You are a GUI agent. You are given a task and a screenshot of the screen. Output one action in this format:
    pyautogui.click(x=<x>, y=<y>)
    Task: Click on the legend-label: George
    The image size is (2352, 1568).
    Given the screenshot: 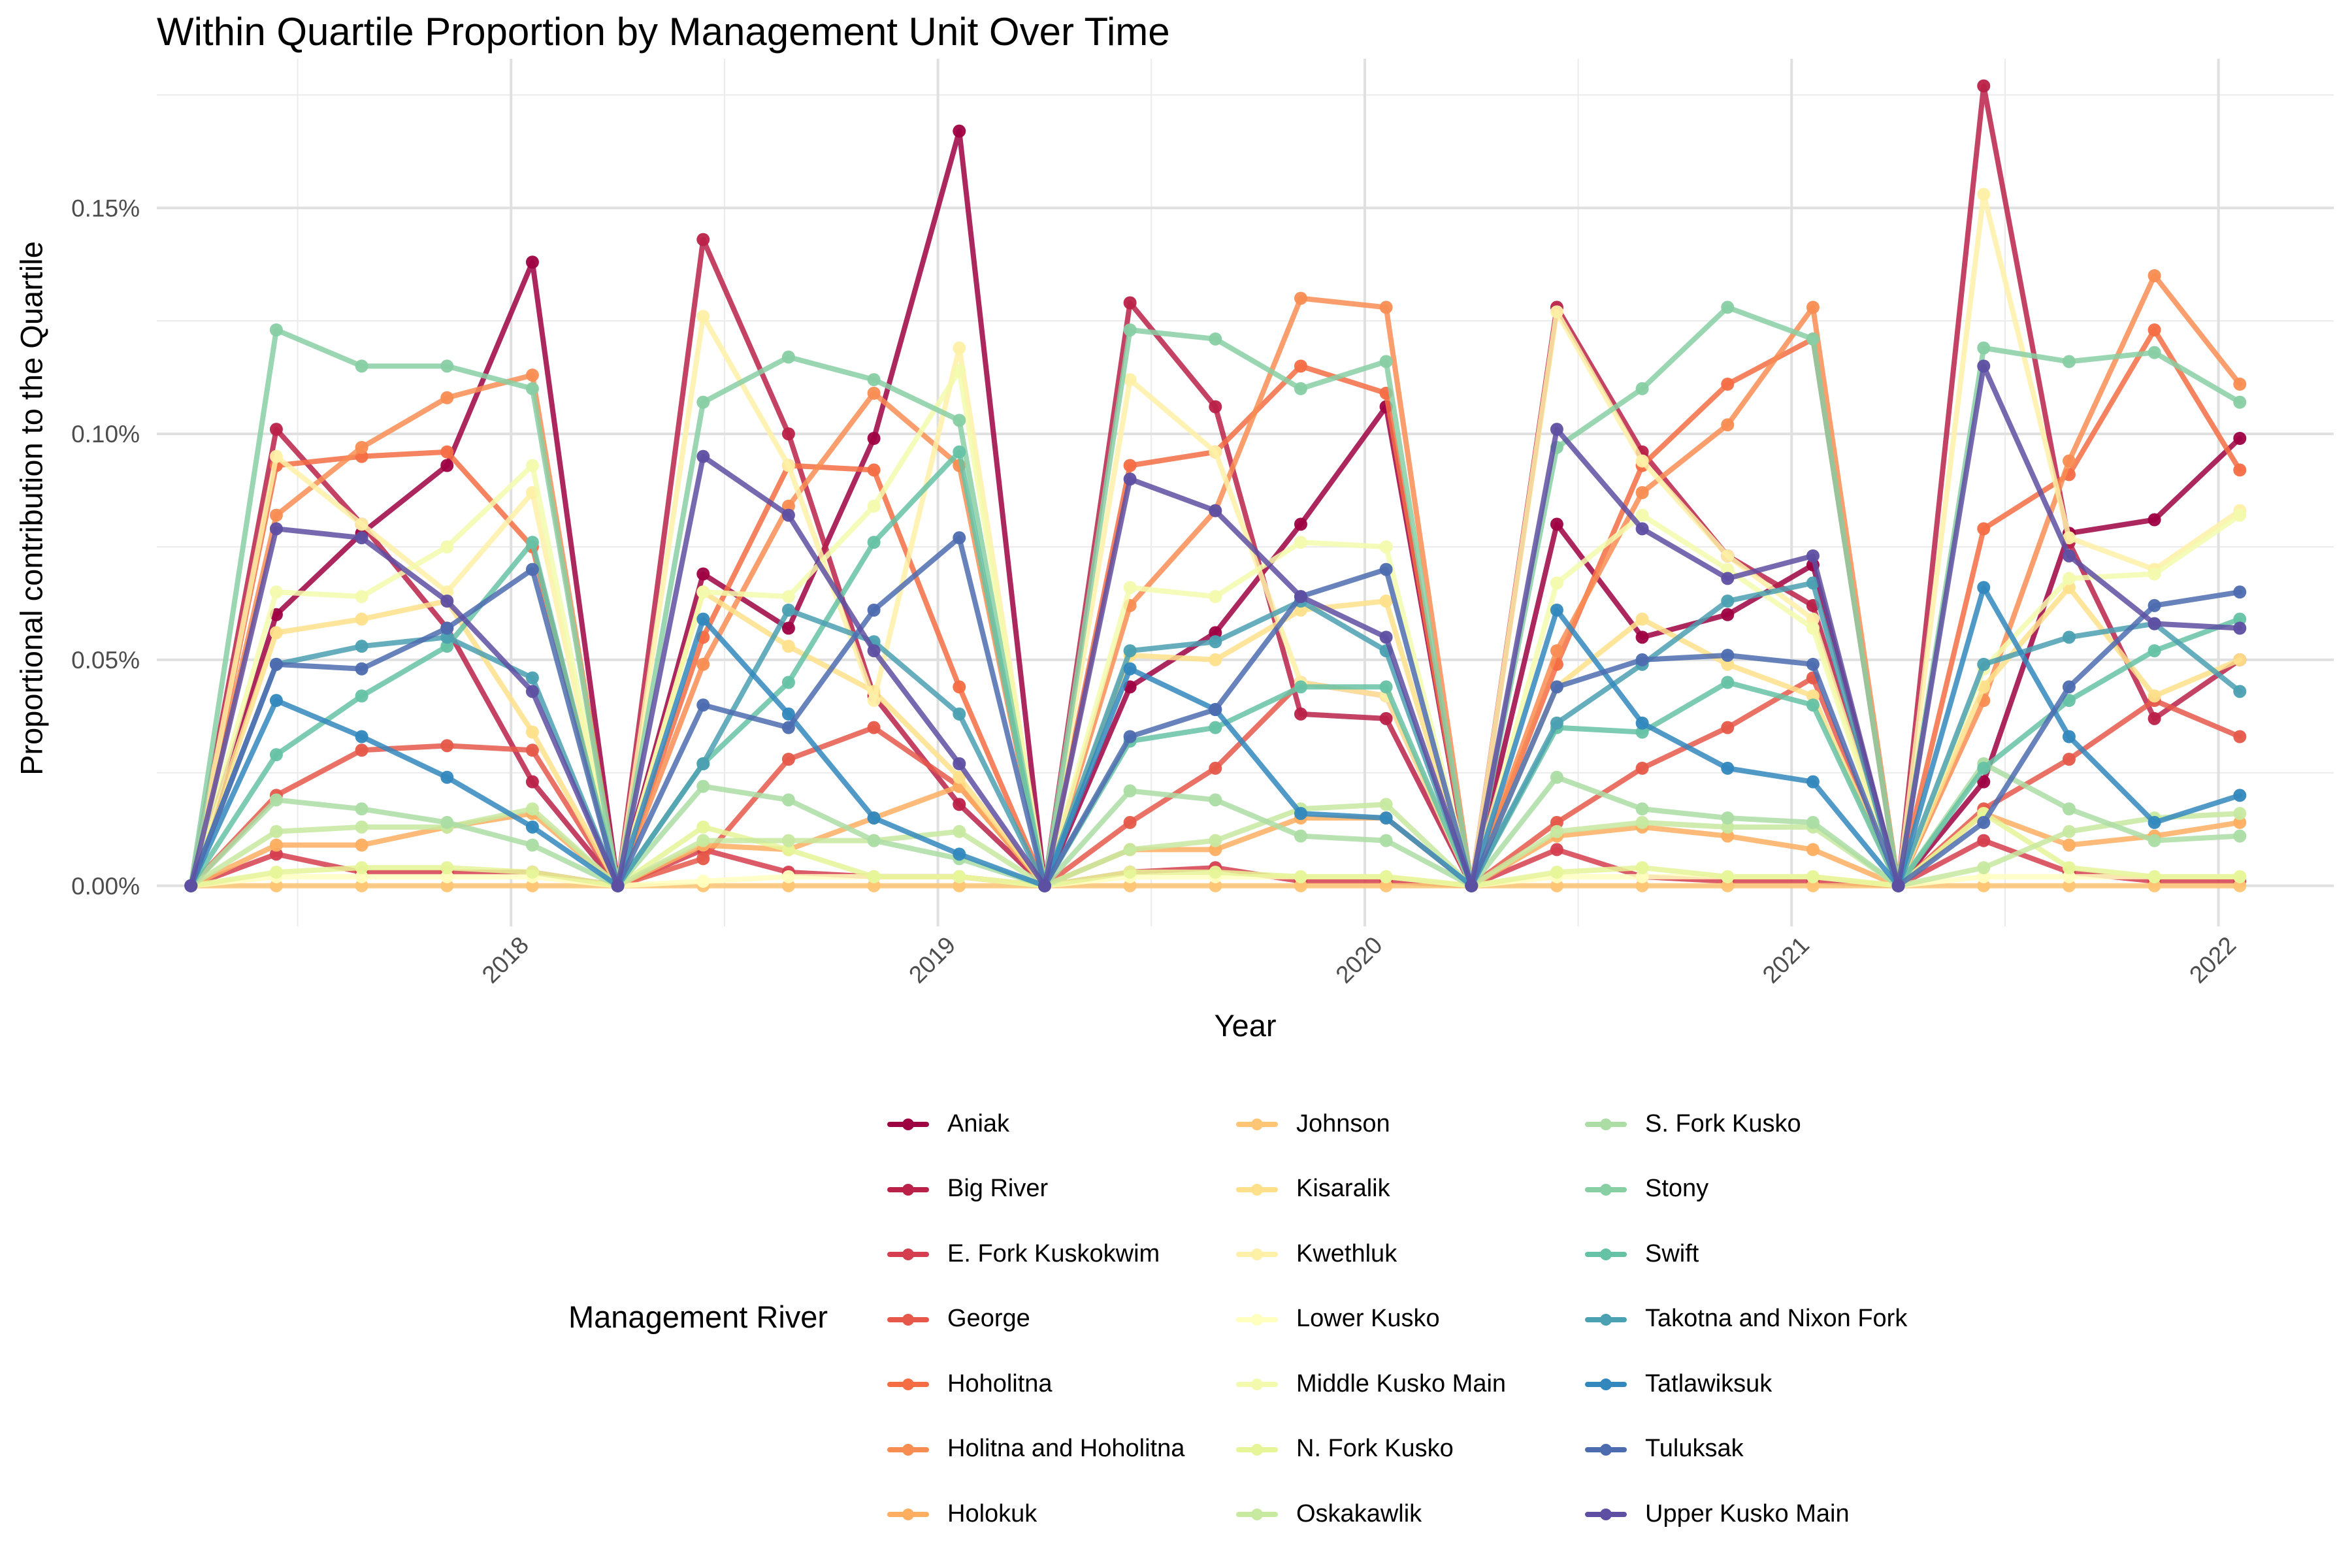 What is the action you would take?
    pyautogui.click(x=988, y=1318)
    